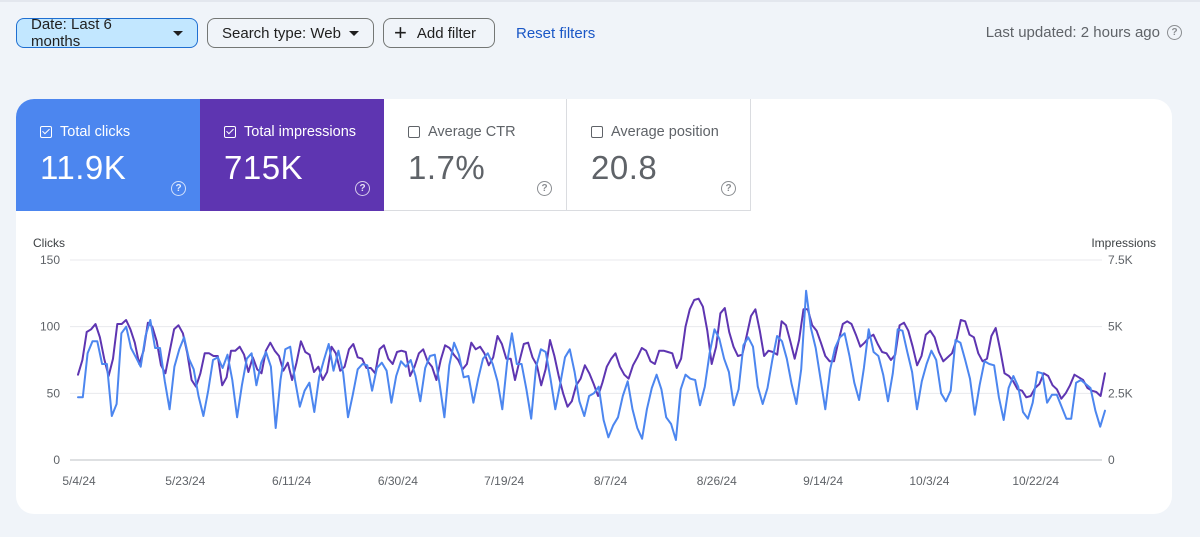 The width and height of the screenshot is (1200, 537). I want to click on x-axis-tick-label: 7/19/24, so click(504, 481).